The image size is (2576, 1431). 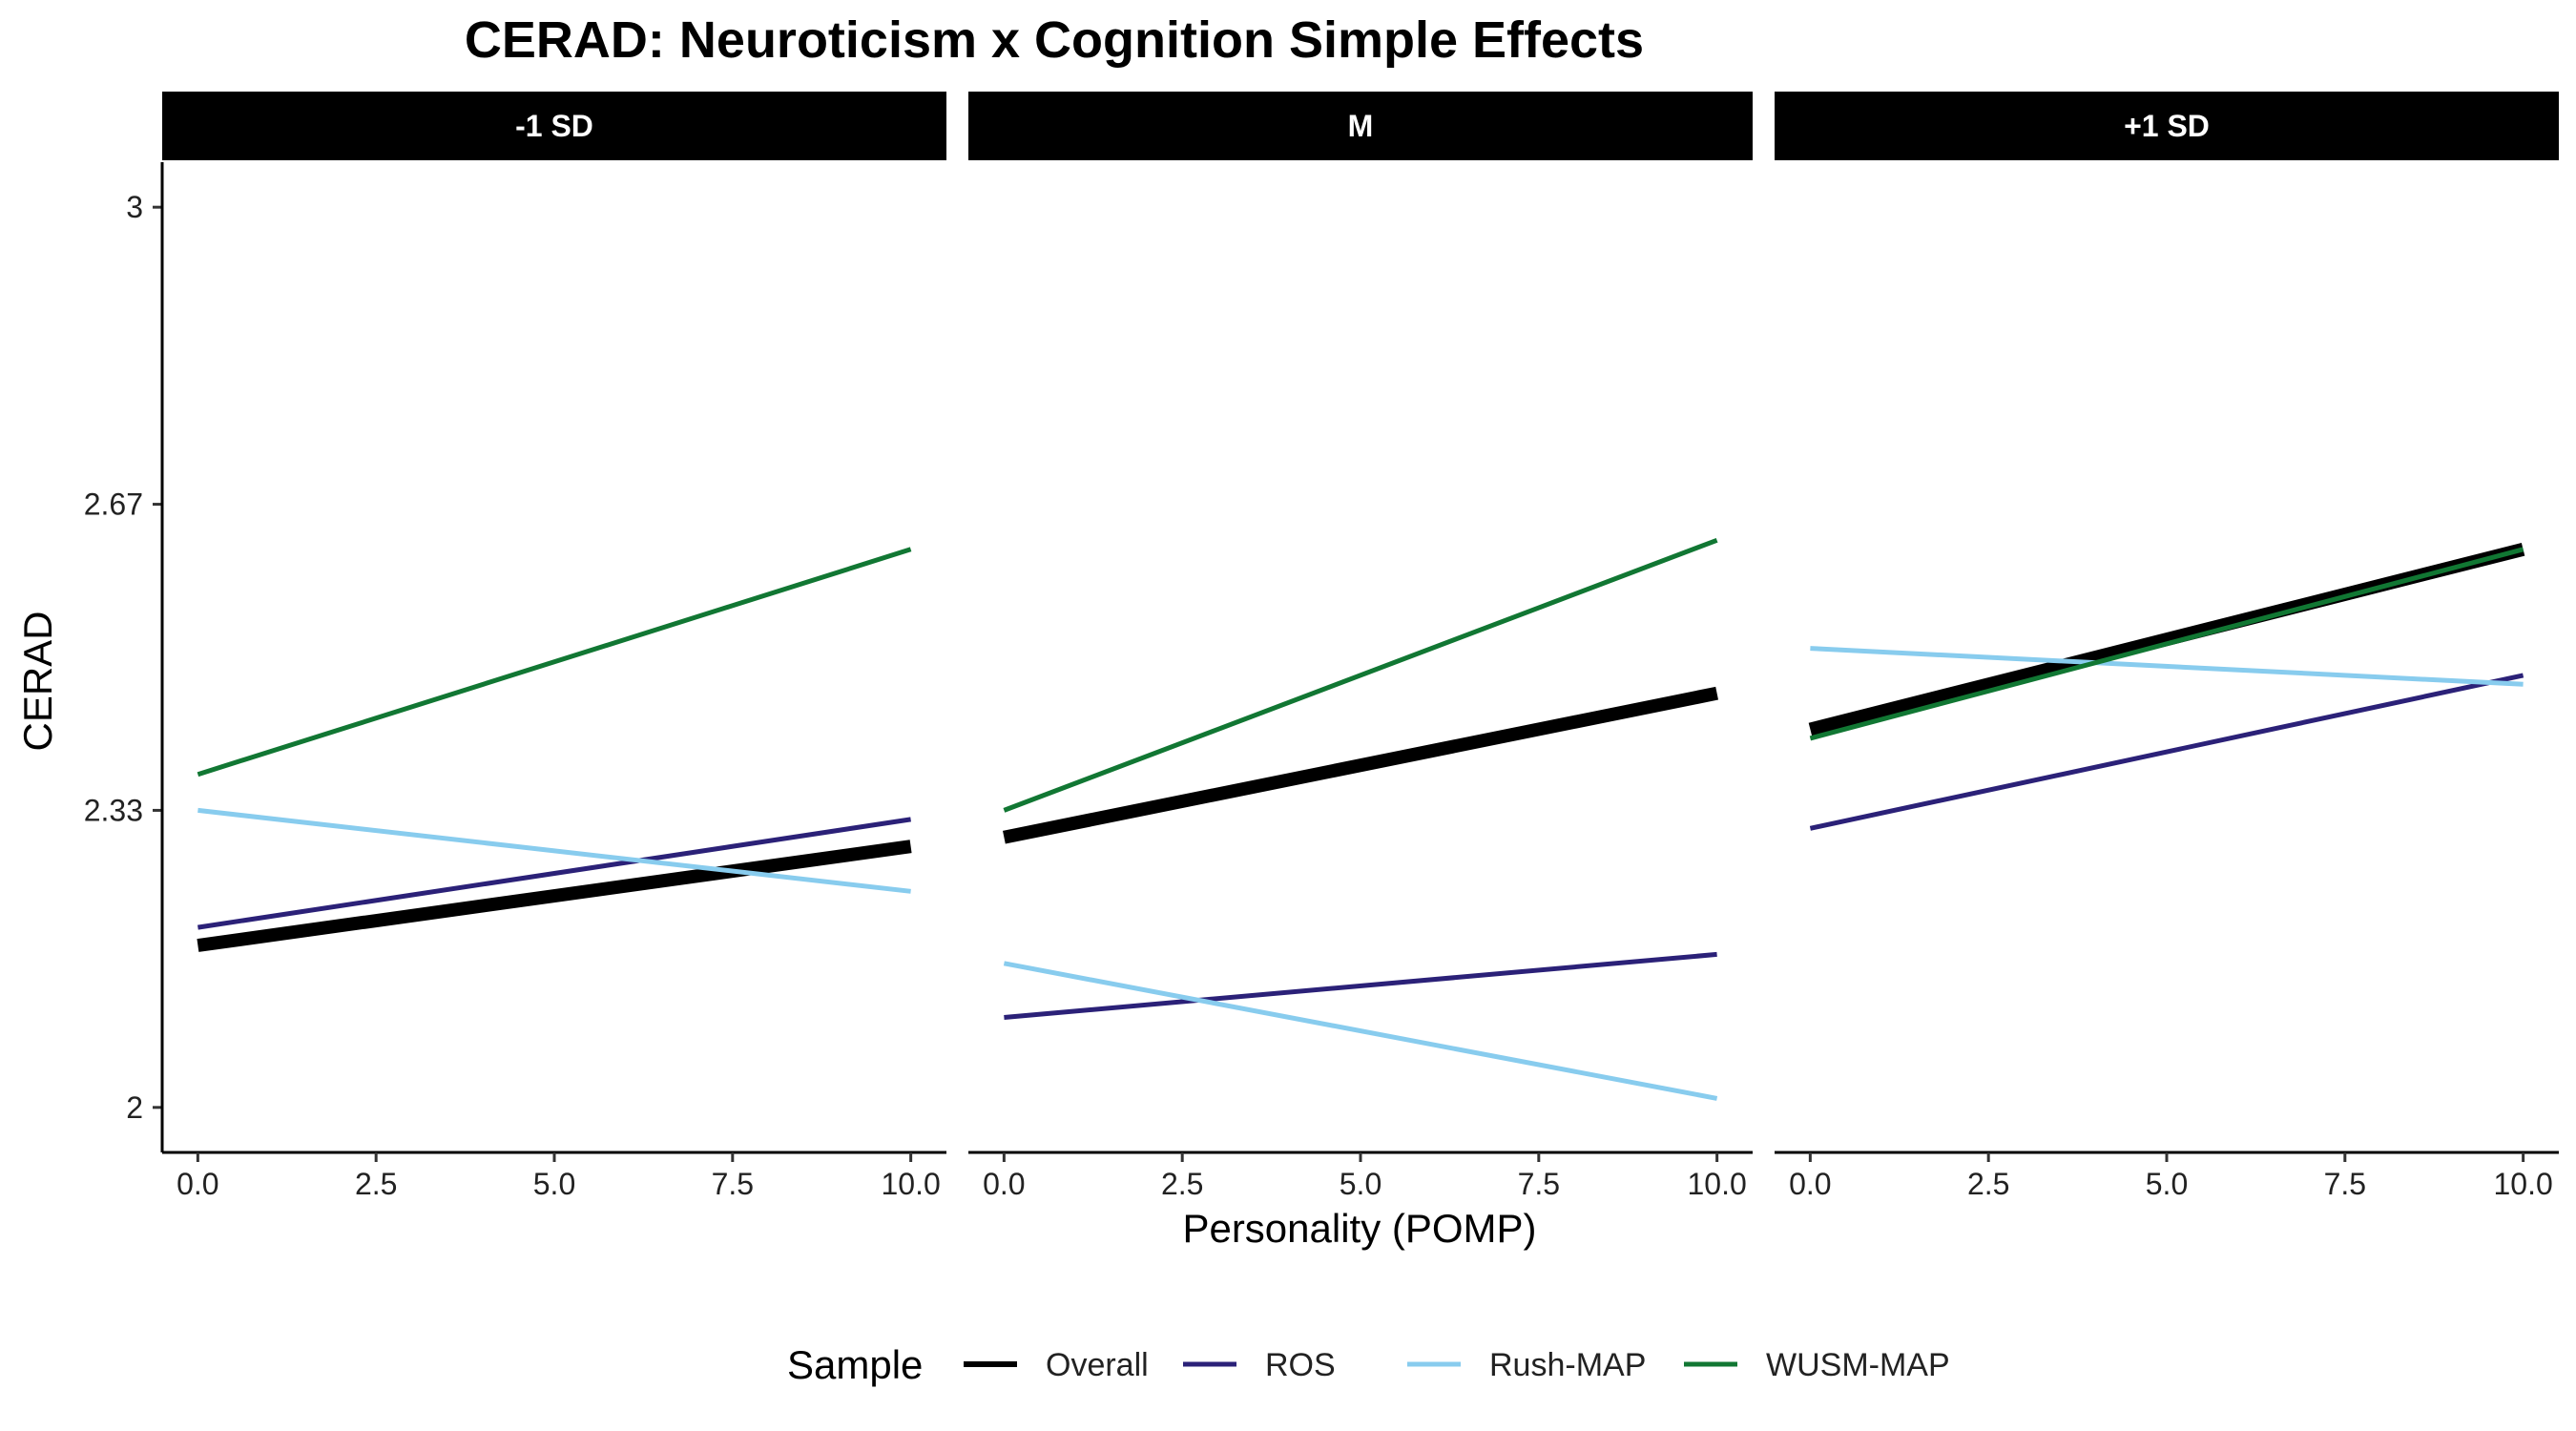 What do you see at coordinates (1259, 1365) in the screenshot?
I see `legend-item-ros: ROS` at bounding box center [1259, 1365].